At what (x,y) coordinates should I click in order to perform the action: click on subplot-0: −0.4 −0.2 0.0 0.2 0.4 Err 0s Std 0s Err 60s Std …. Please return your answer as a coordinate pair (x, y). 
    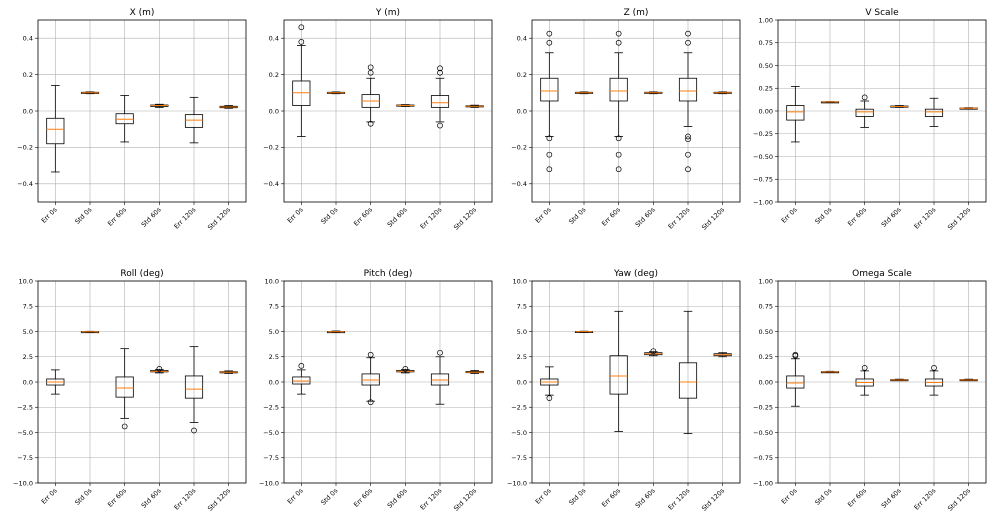
    Looking at the image, I should click on (132, 120).